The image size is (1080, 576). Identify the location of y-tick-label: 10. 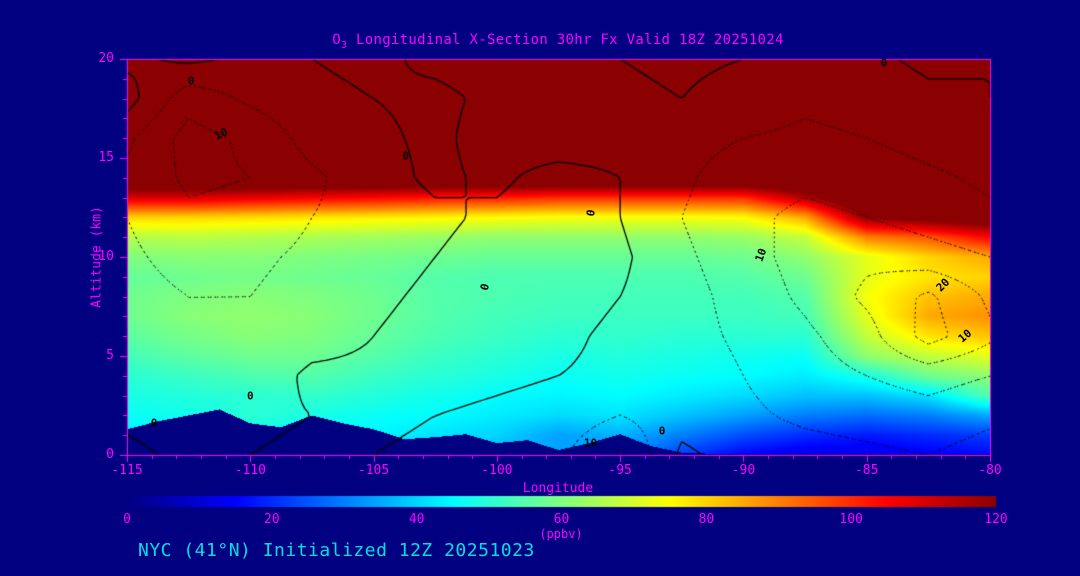
(106, 256).